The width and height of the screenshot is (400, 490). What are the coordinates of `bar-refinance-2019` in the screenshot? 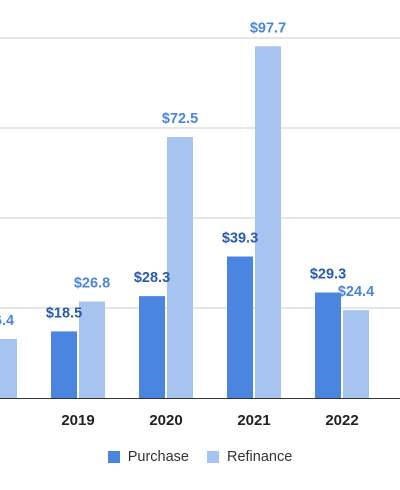 It's located at (92, 349).